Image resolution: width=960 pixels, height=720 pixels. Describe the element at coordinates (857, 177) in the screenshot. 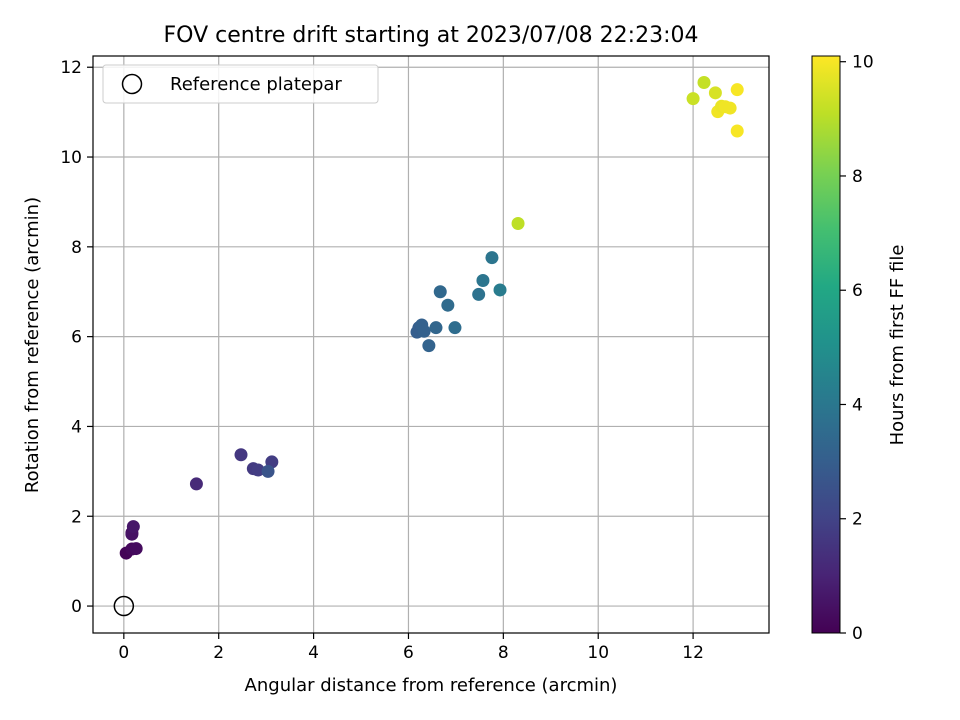

I see `colorbar-tick-label: 8` at that location.